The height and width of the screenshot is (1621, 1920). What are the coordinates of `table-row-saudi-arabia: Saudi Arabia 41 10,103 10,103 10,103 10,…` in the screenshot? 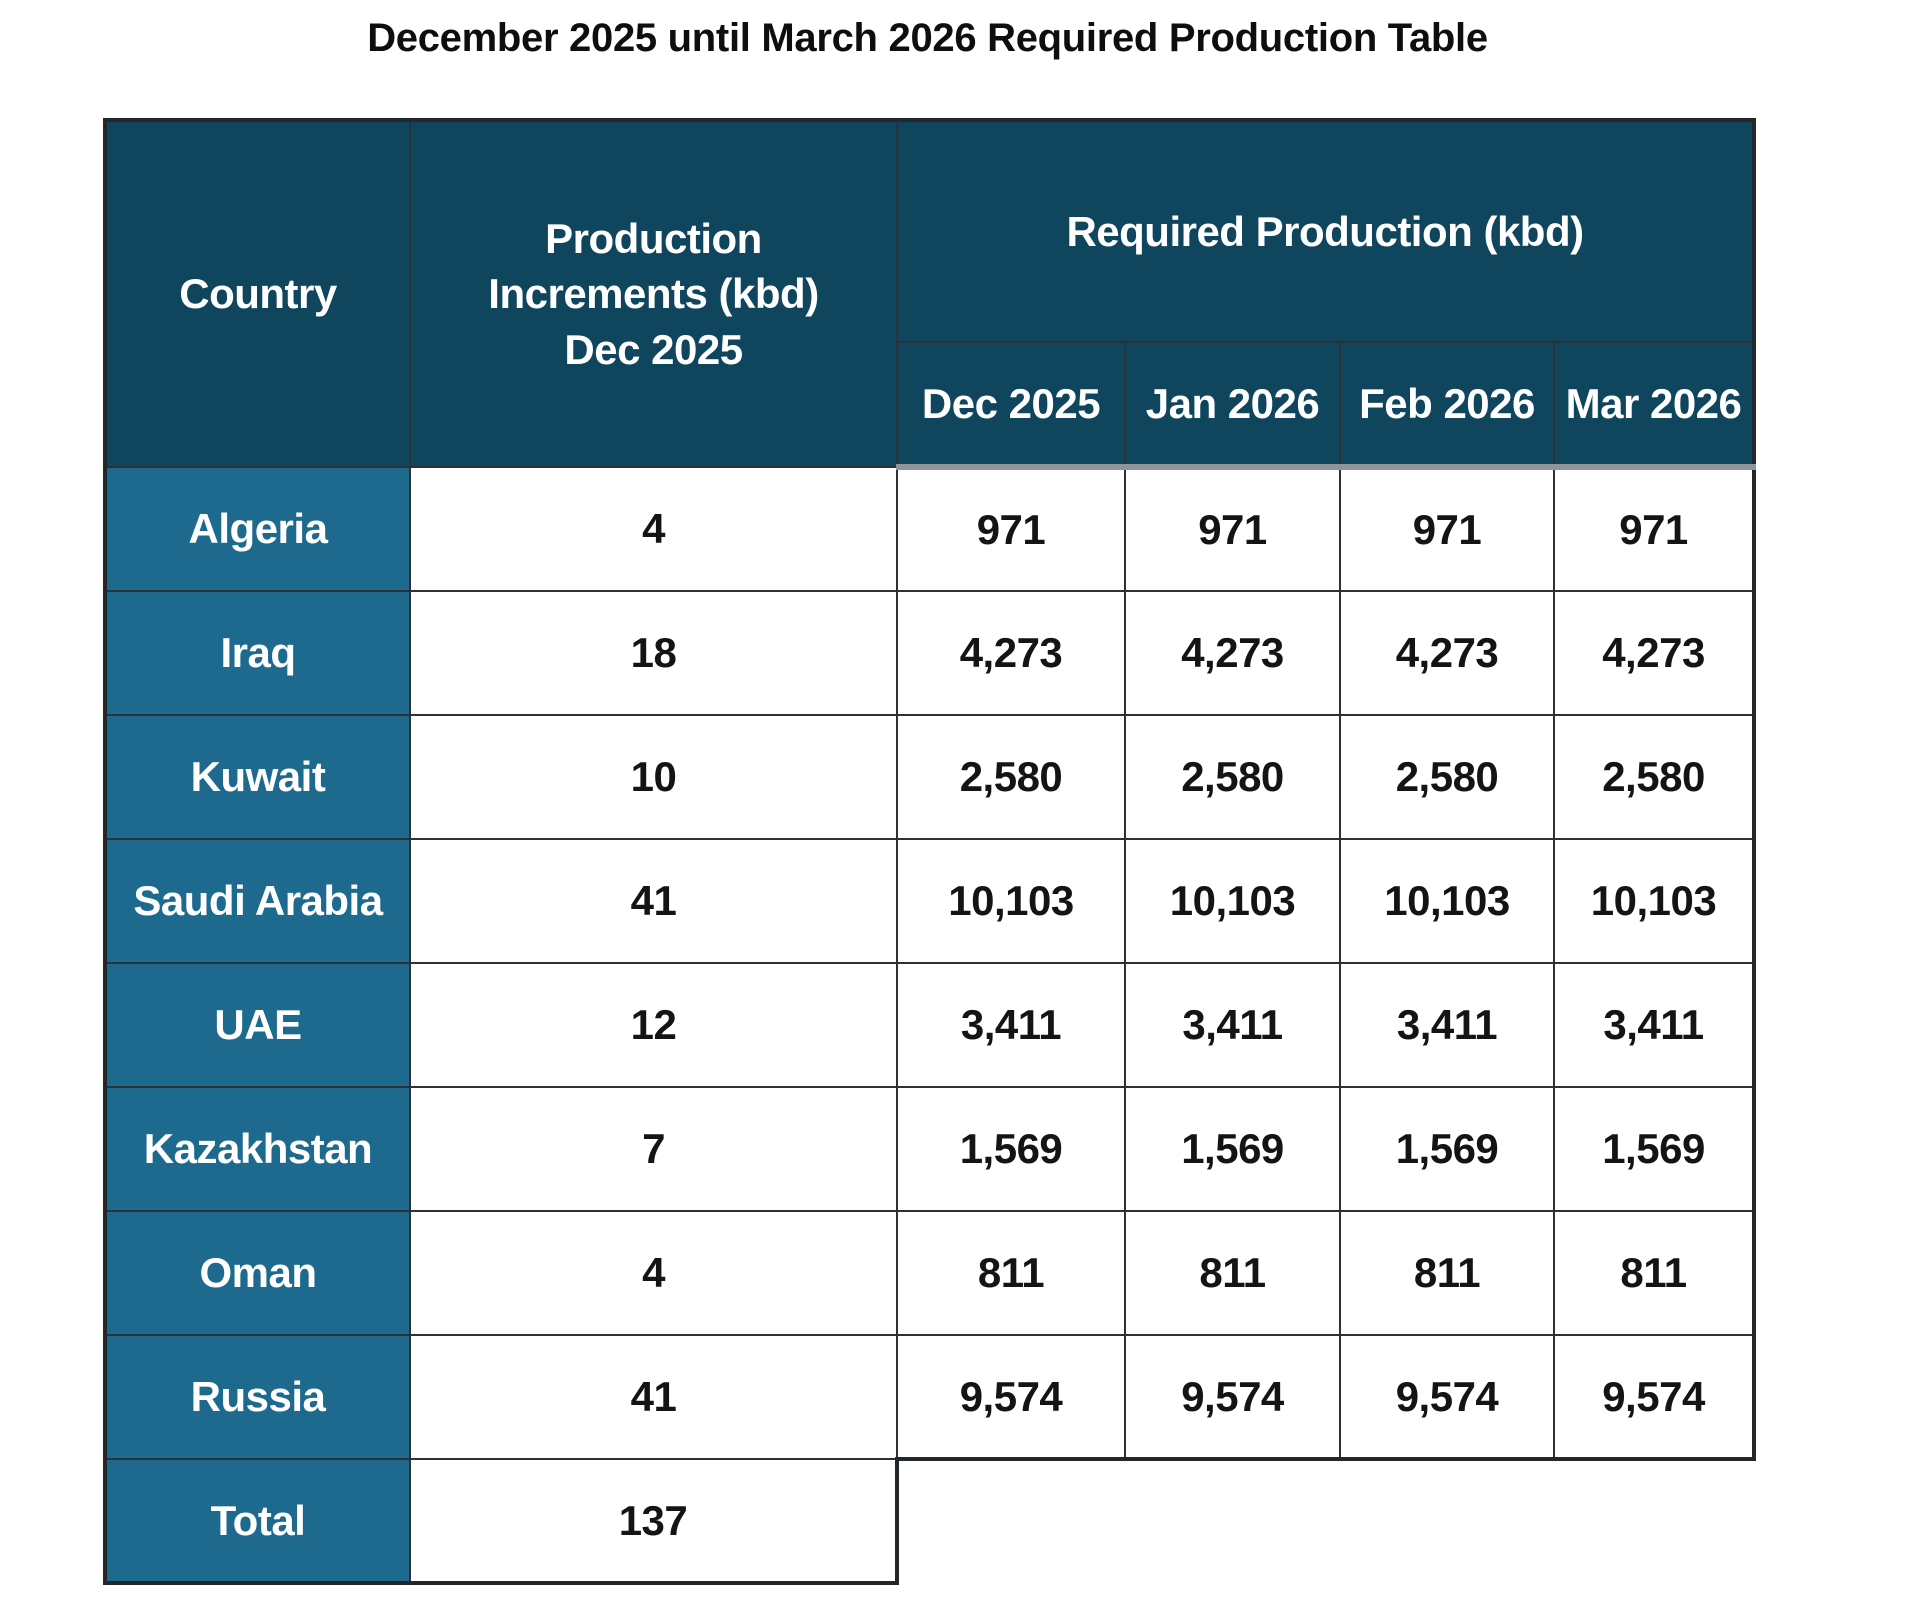 It's located at (930, 901).